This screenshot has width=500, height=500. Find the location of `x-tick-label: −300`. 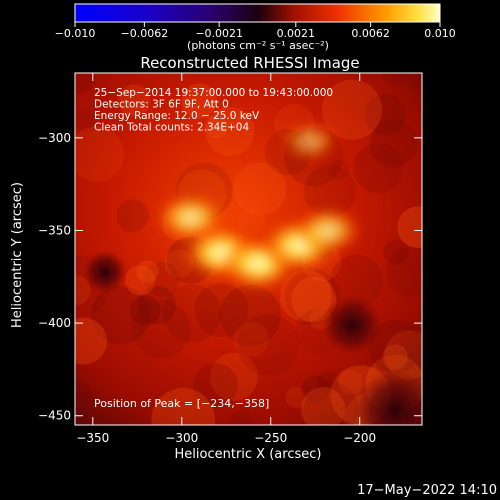

x-tick-label: −300 is located at coordinates (181, 438).